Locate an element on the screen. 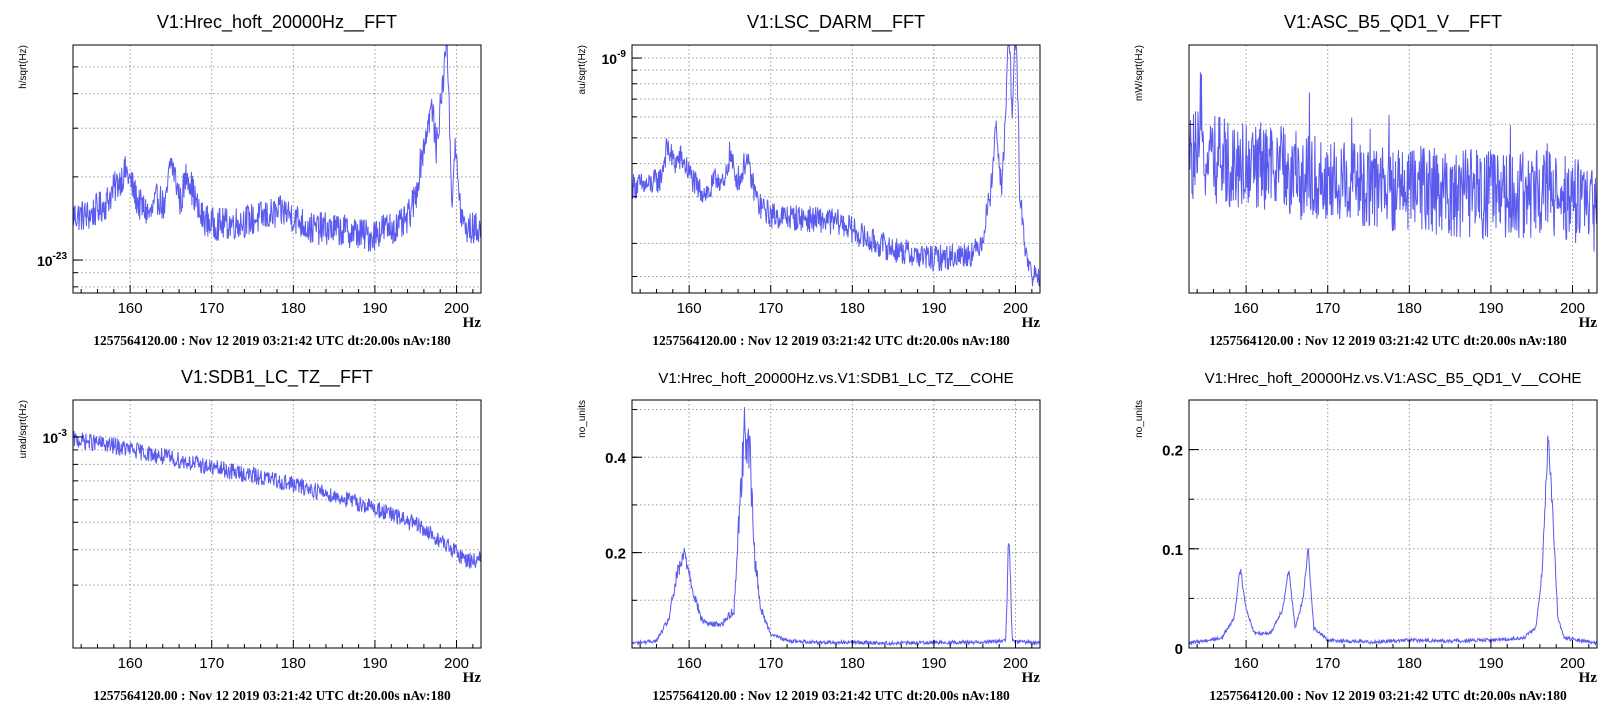 The height and width of the screenshot is (726, 1614). y-tick-label: 0 is located at coordinates (1179, 649).